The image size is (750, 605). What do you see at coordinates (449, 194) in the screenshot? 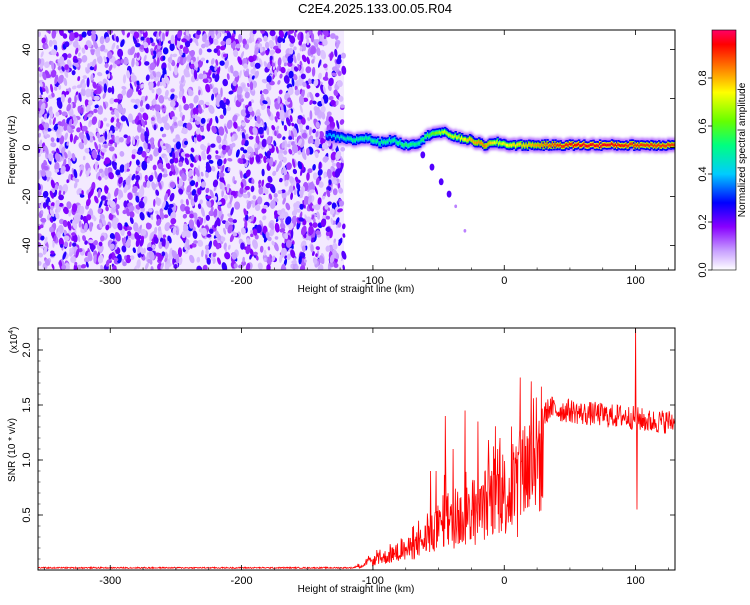
I see `branch-point` at bounding box center [449, 194].